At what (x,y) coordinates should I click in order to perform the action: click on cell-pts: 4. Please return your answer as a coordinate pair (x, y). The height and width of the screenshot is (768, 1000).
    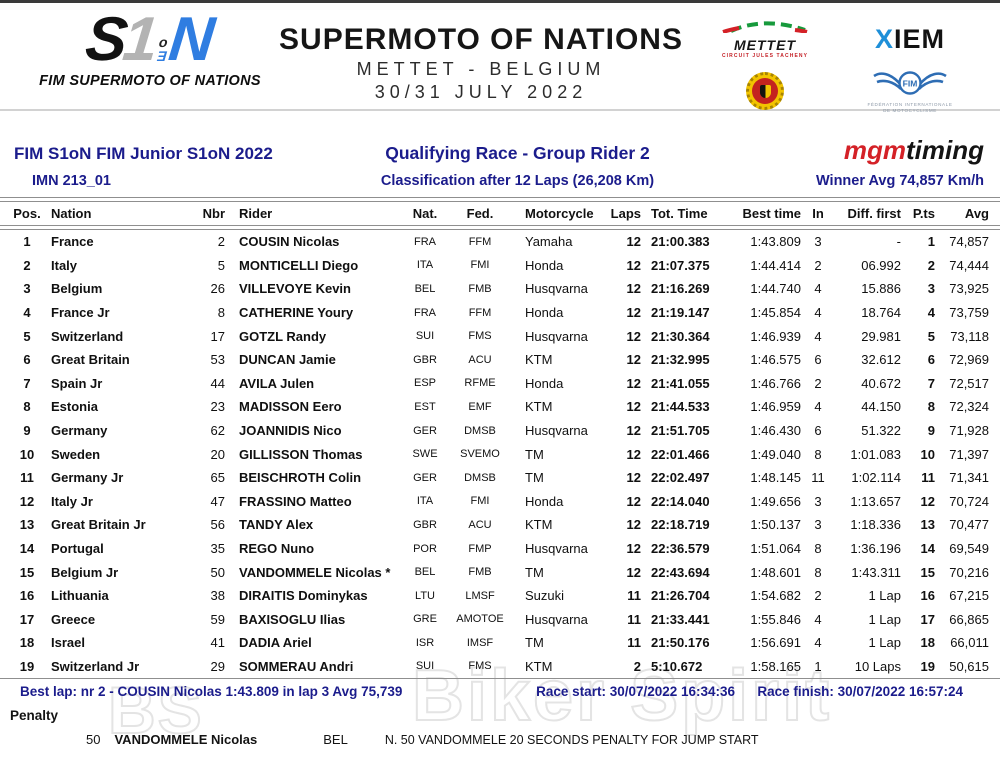
    Looking at the image, I should click on (931, 313).